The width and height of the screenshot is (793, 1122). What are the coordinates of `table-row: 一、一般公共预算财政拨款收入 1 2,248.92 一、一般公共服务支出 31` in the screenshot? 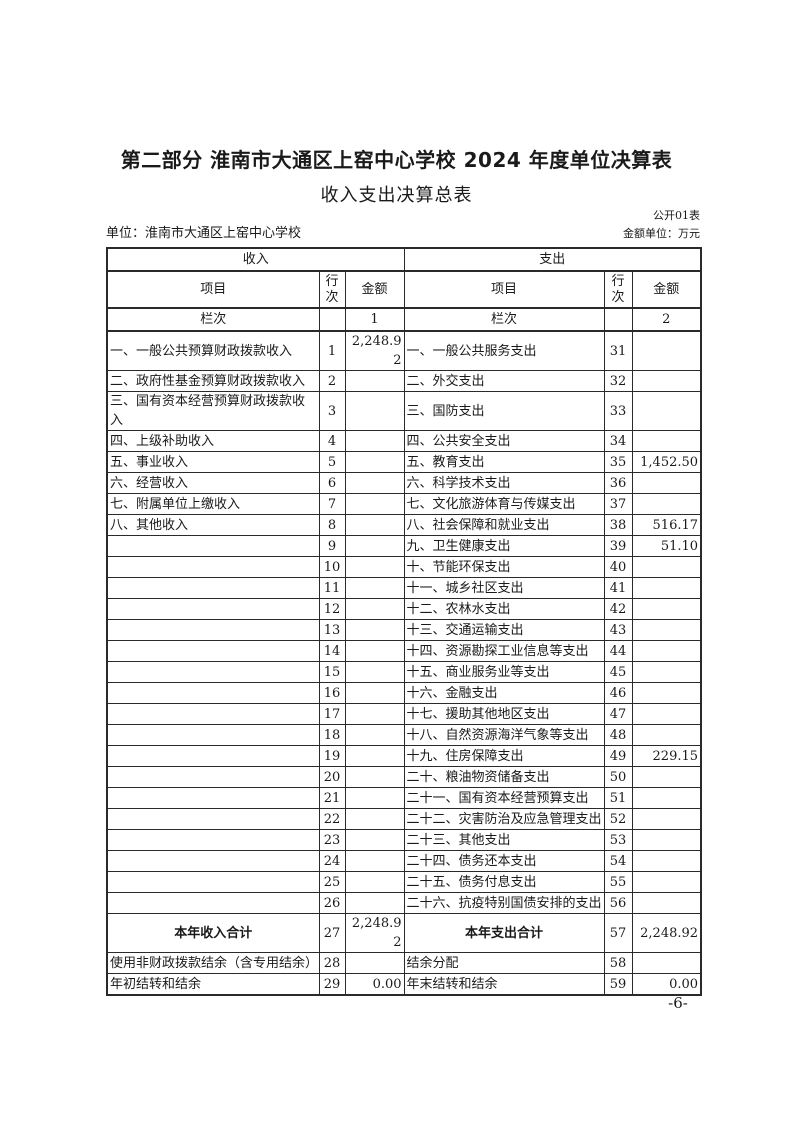 It's located at (404, 350).